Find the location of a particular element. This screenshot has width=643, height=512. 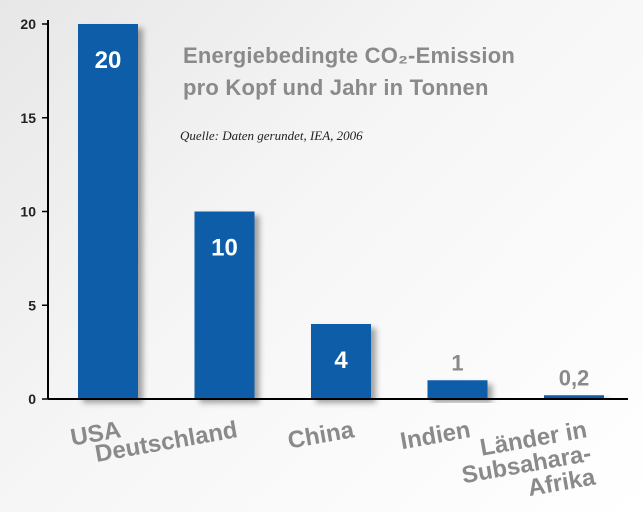

bar-value-label: 0,2 is located at coordinates (574, 377).